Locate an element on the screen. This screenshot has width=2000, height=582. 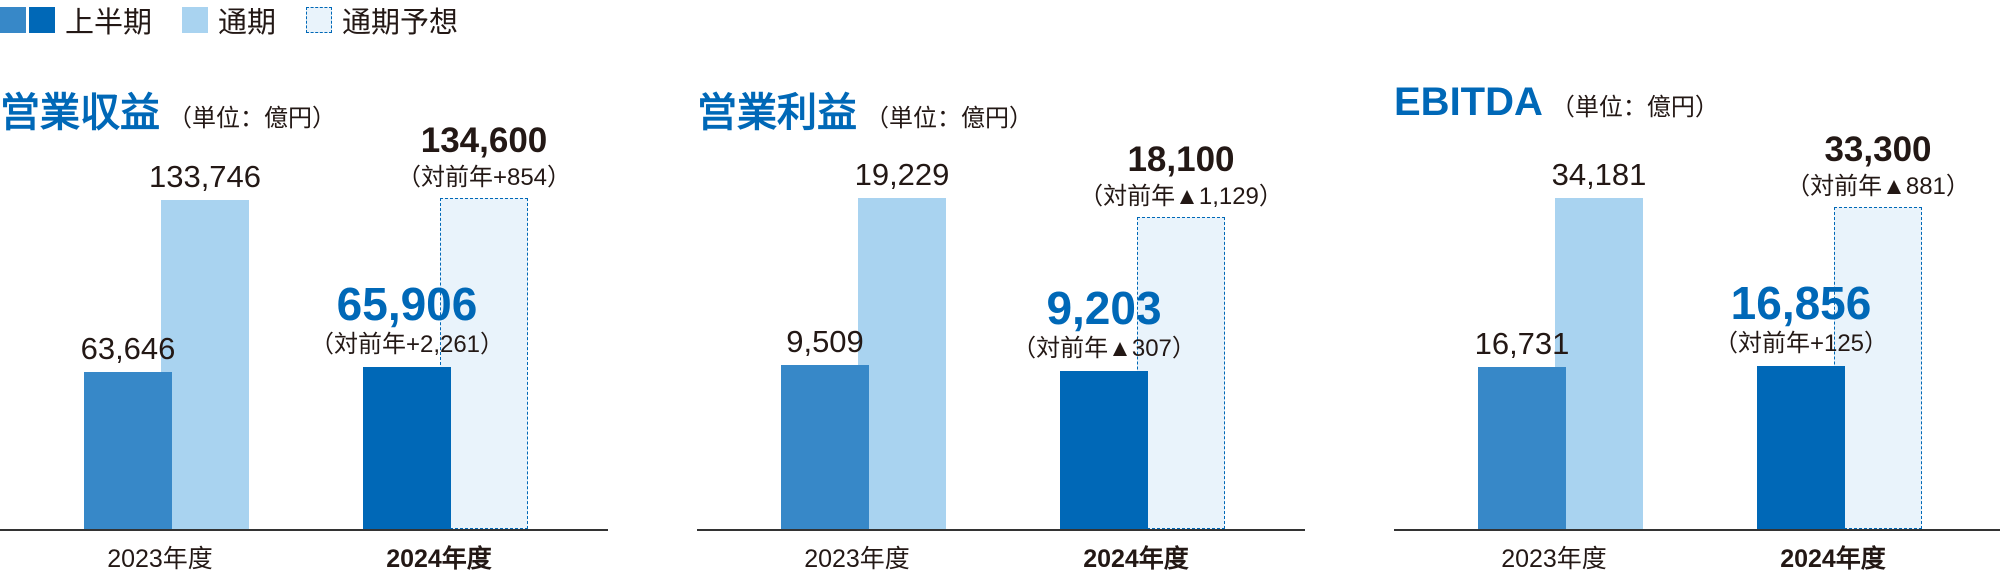
legend-item-full: 通期 is located at coordinates (229, 20).